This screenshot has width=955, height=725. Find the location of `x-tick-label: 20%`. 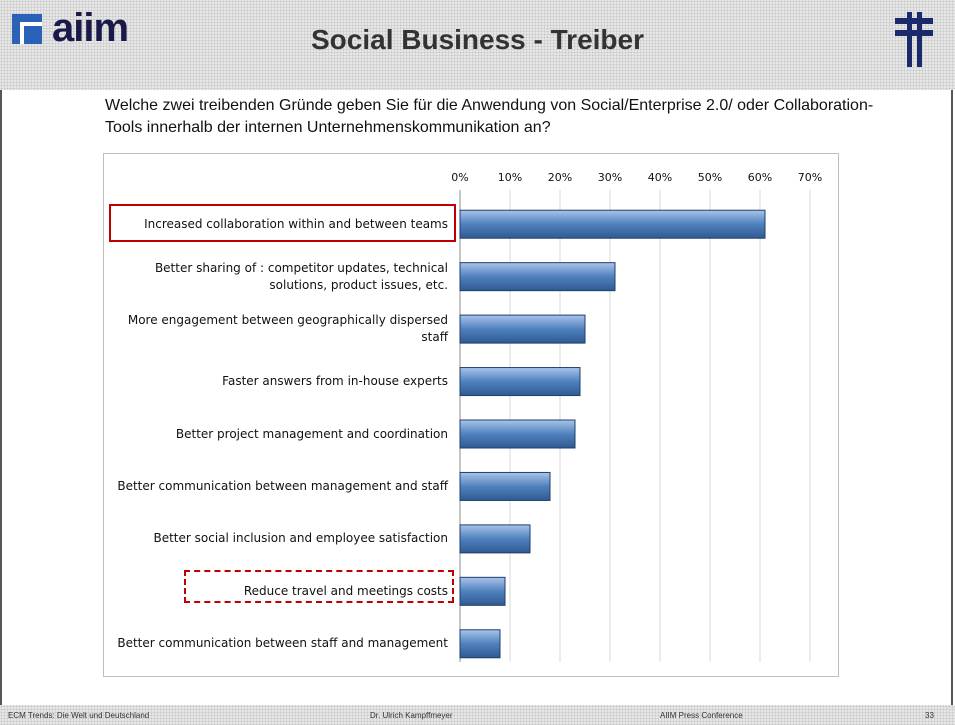

x-tick-label: 20% is located at coordinates (560, 177).